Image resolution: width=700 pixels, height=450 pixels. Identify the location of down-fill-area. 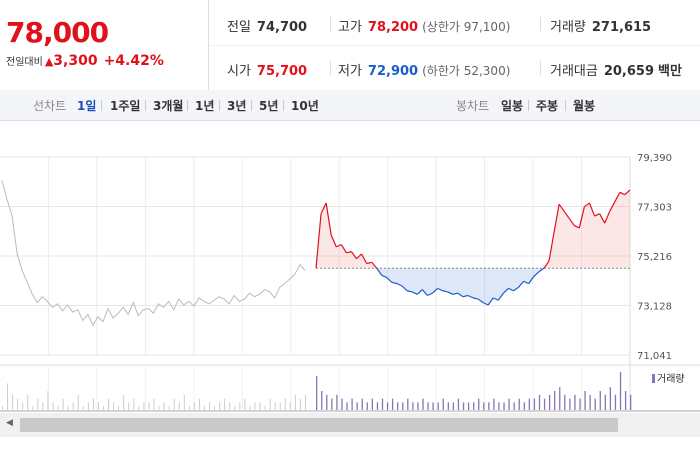
(473, 286).